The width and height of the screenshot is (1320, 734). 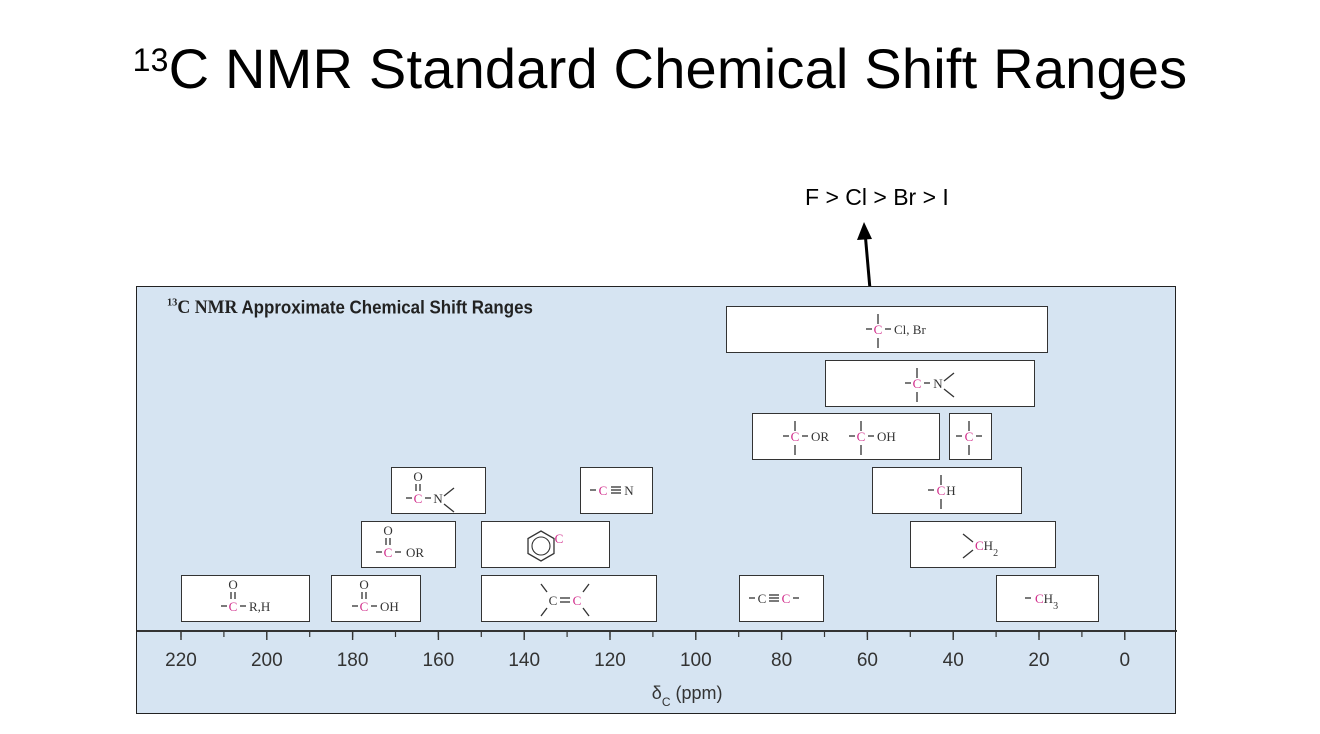 What do you see at coordinates (886, 436) in the screenshot?
I see `oh-group: OH` at bounding box center [886, 436].